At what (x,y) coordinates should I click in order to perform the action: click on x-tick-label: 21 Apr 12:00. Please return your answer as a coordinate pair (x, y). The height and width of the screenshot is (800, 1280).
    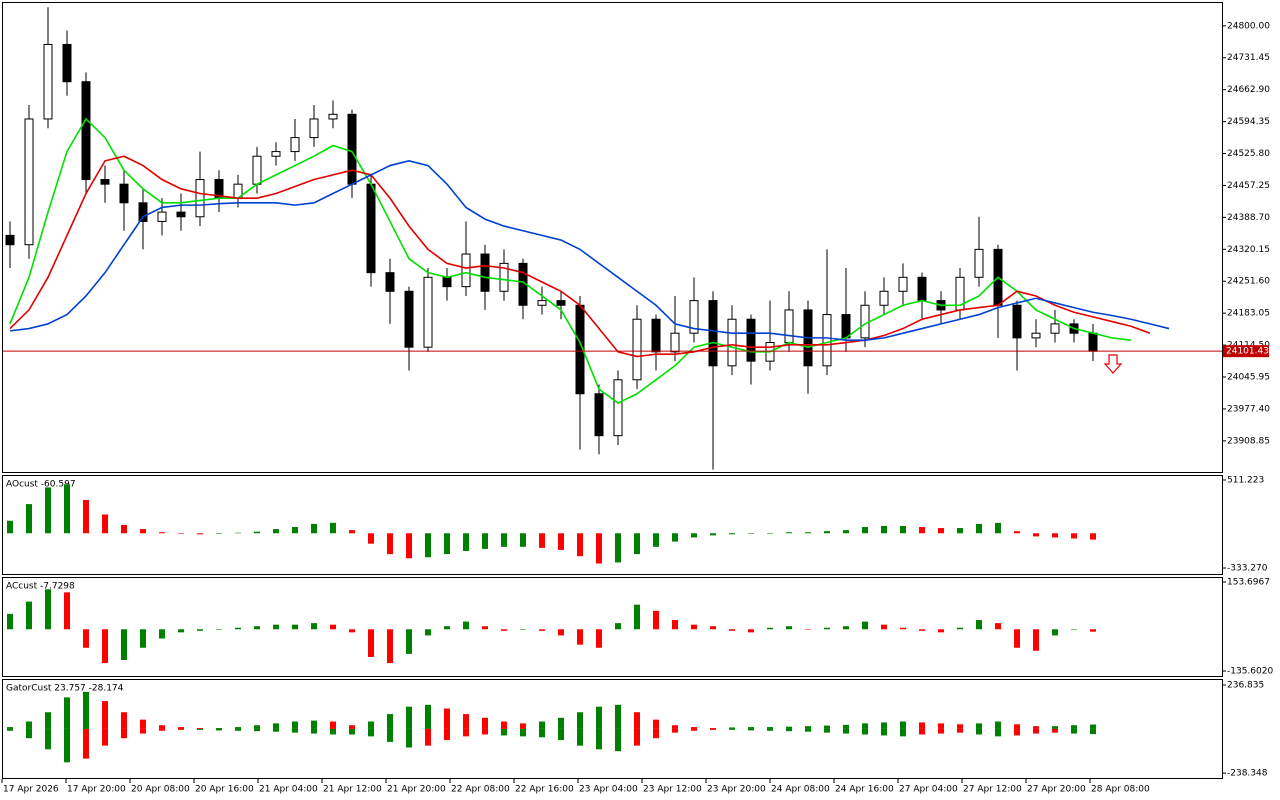
    Looking at the image, I should click on (352, 790).